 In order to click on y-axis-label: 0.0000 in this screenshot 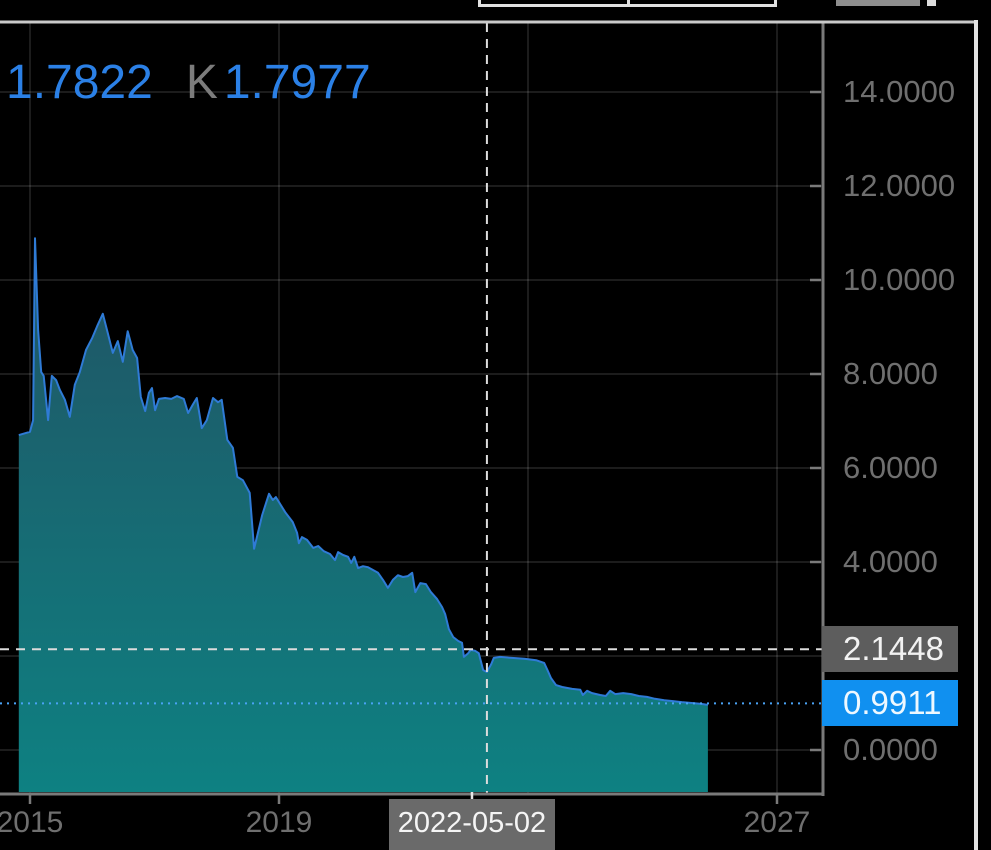, I will do `click(890, 749)`.